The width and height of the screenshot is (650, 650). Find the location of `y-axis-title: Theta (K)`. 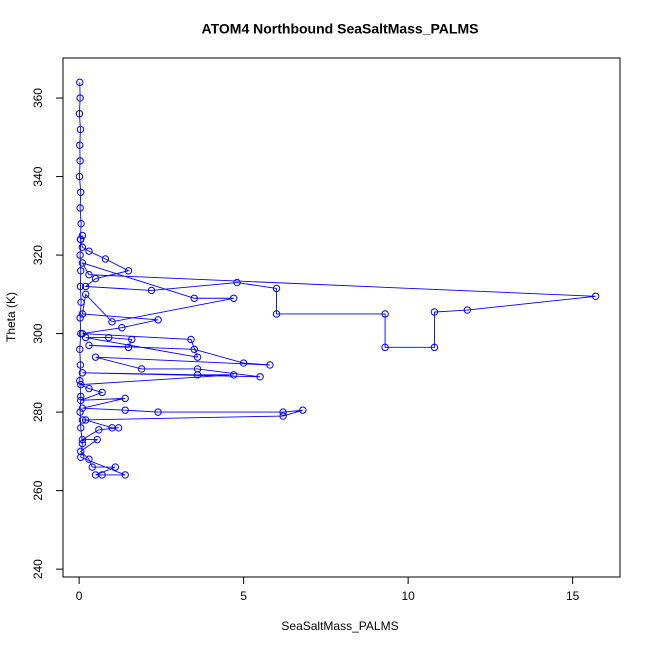

y-axis-title: Theta (K) is located at coordinates (11, 317).